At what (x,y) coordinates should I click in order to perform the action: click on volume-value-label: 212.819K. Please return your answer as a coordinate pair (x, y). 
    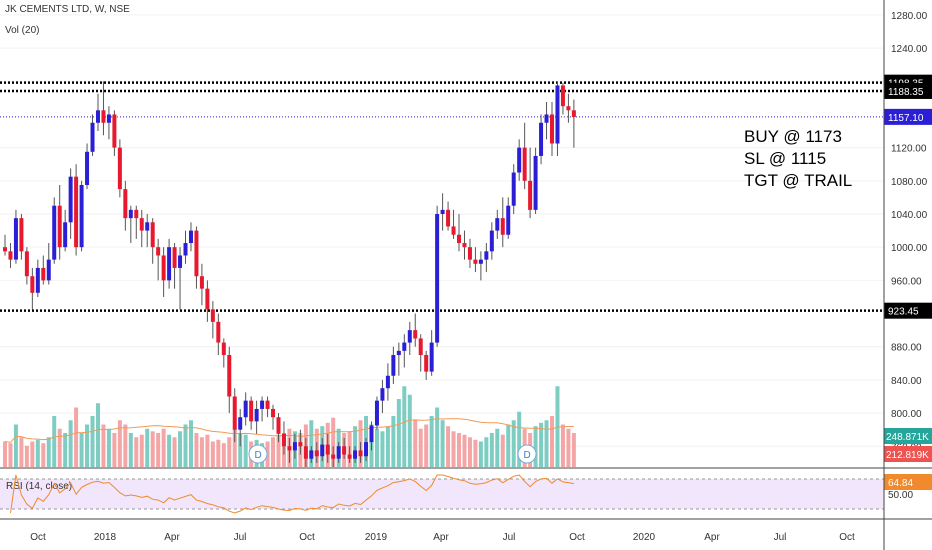
    Looking at the image, I should click on (907, 455).